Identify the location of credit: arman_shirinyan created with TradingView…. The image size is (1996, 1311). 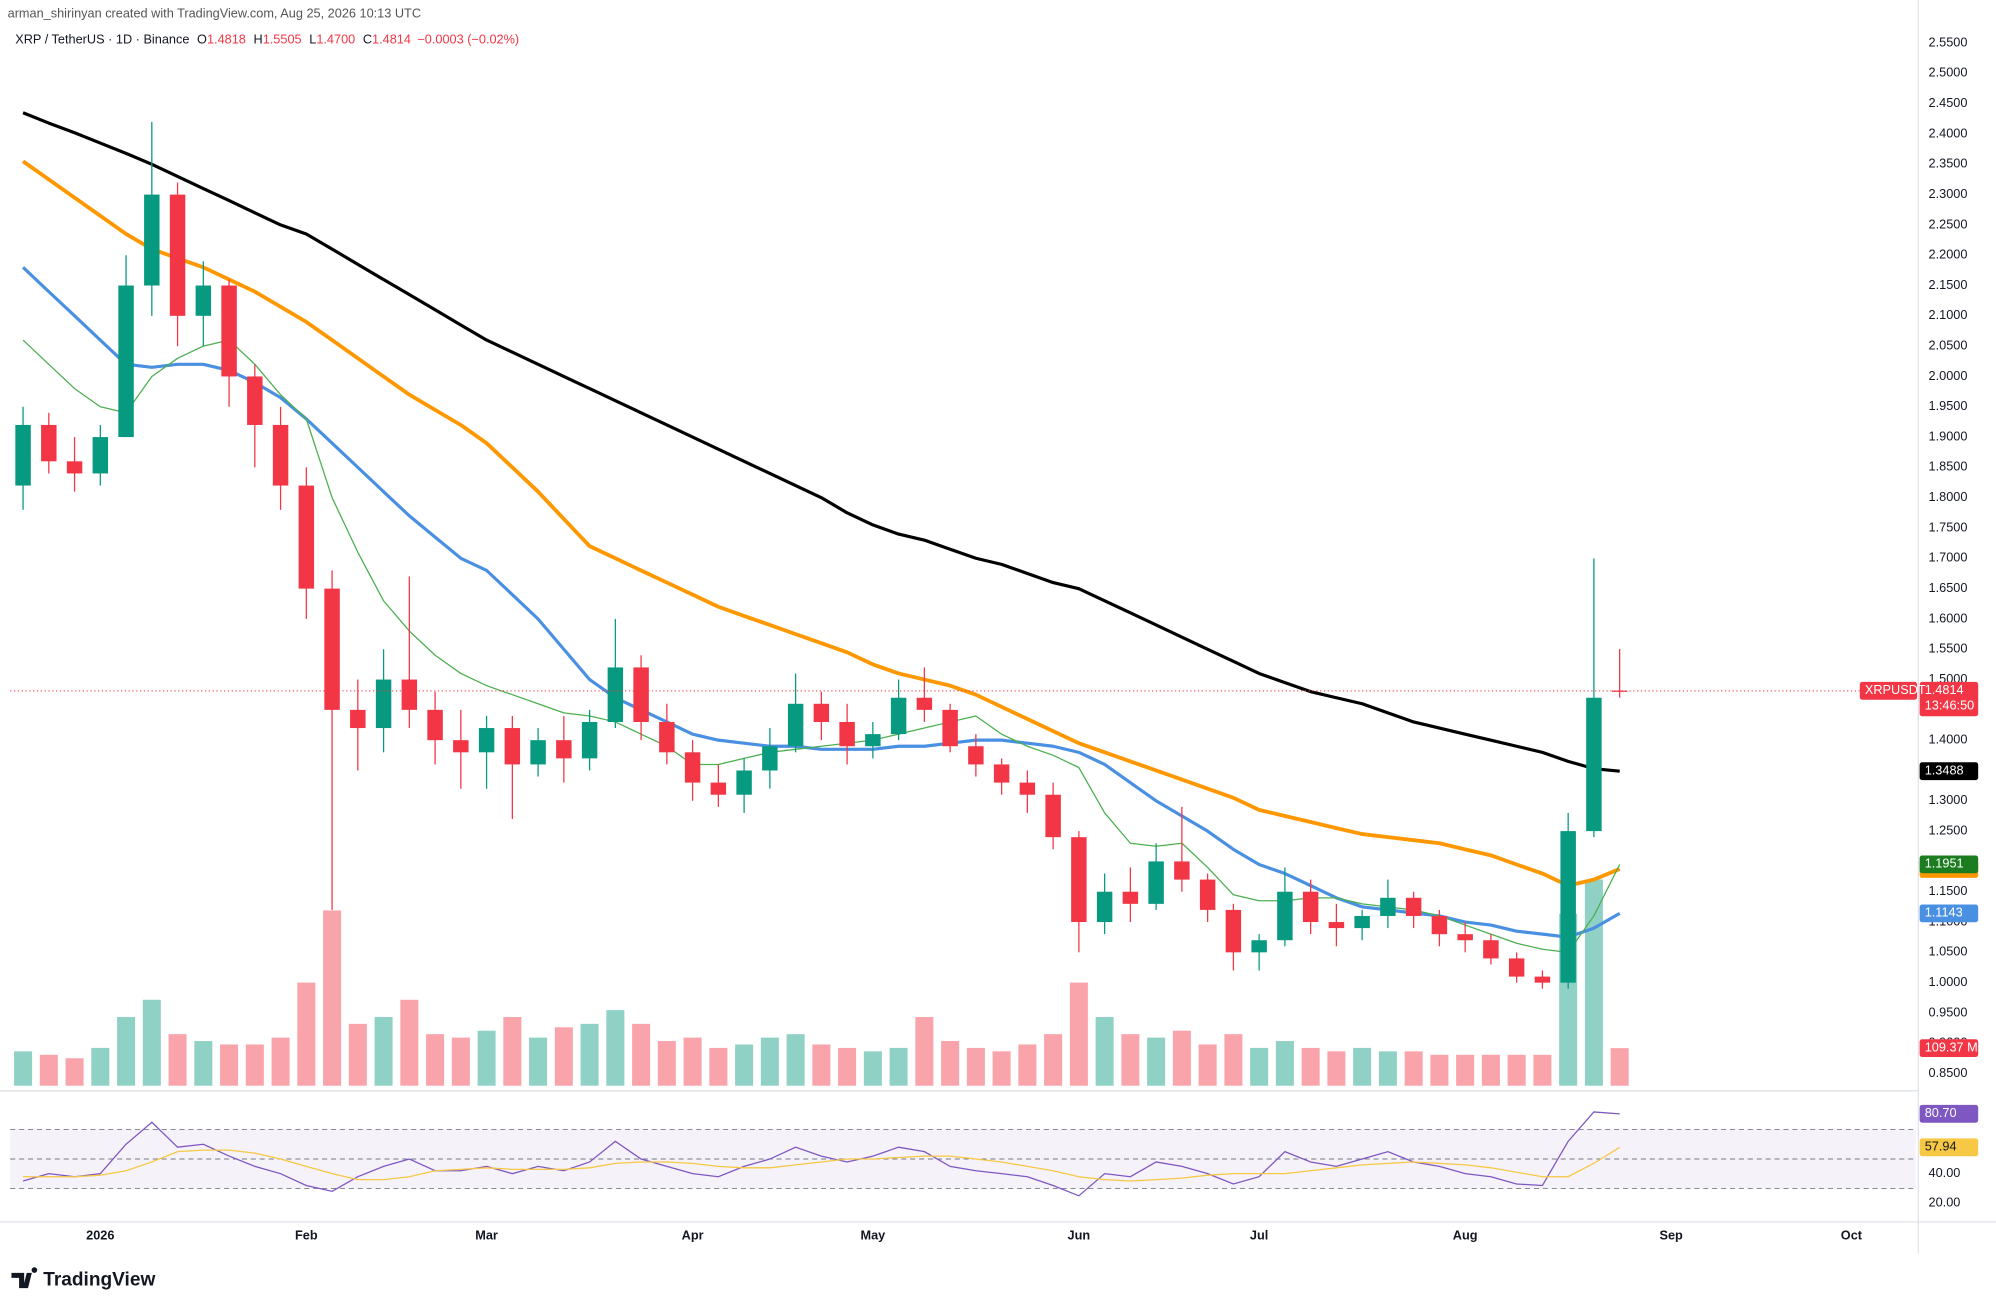
(214, 12).